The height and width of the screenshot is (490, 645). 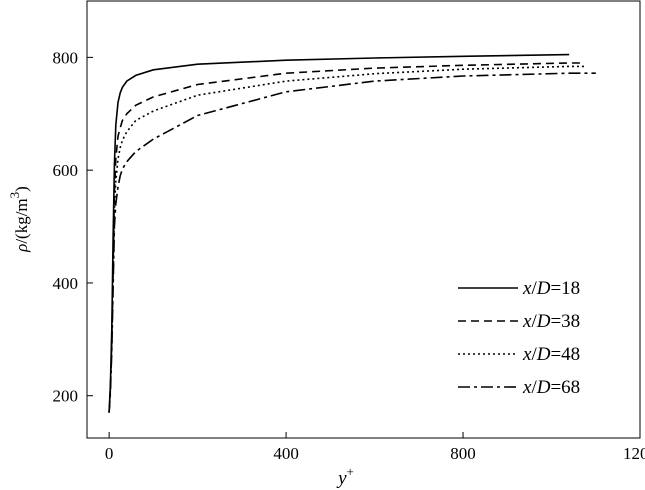 What do you see at coordinates (286, 453) in the screenshot?
I see `x-tick-label: 400` at bounding box center [286, 453].